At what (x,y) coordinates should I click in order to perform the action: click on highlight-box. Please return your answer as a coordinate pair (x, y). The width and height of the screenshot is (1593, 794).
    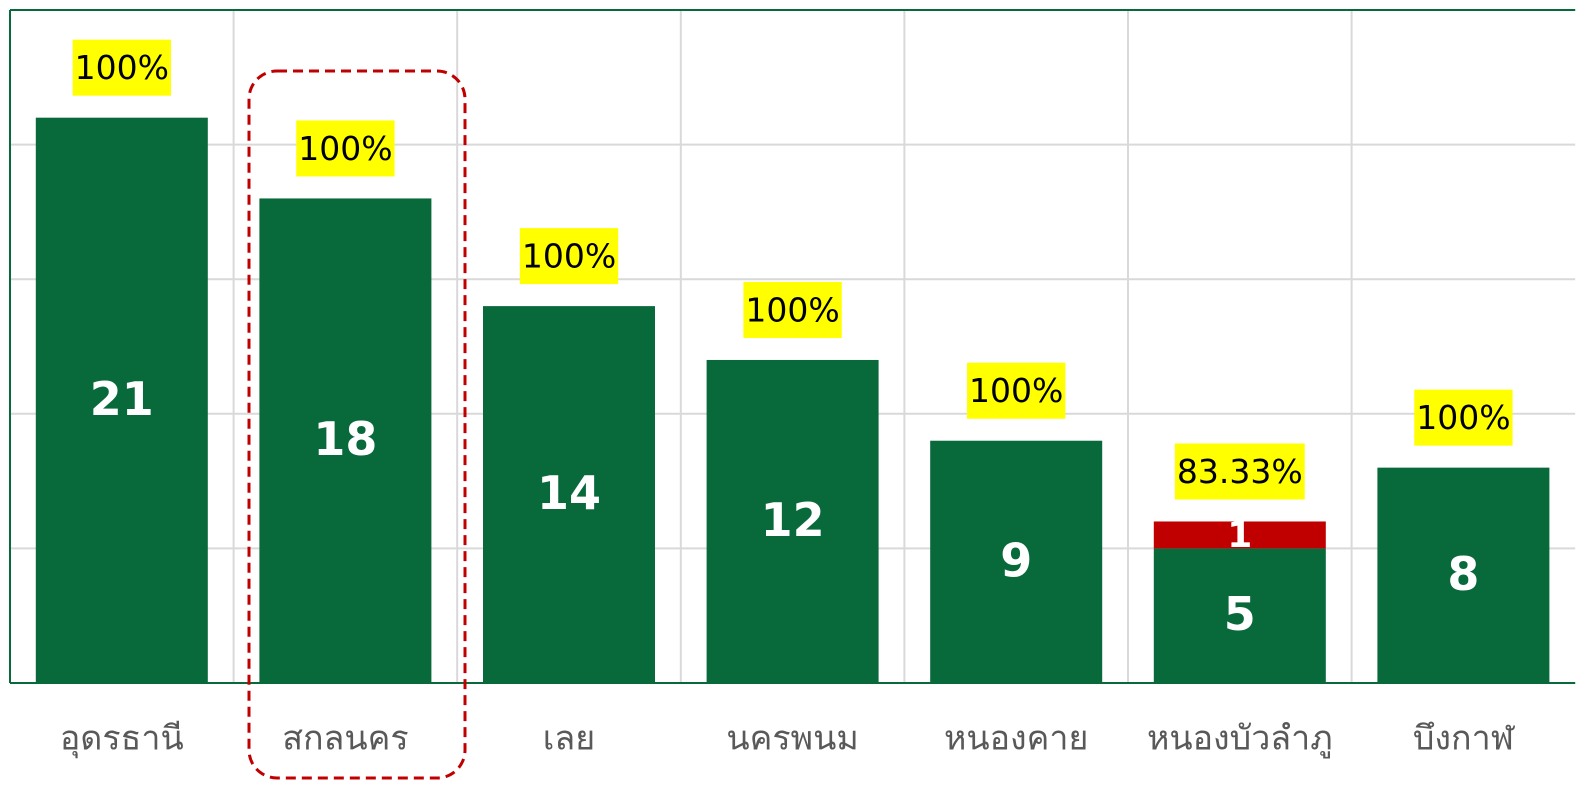
    Looking at the image, I should click on (357, 424).